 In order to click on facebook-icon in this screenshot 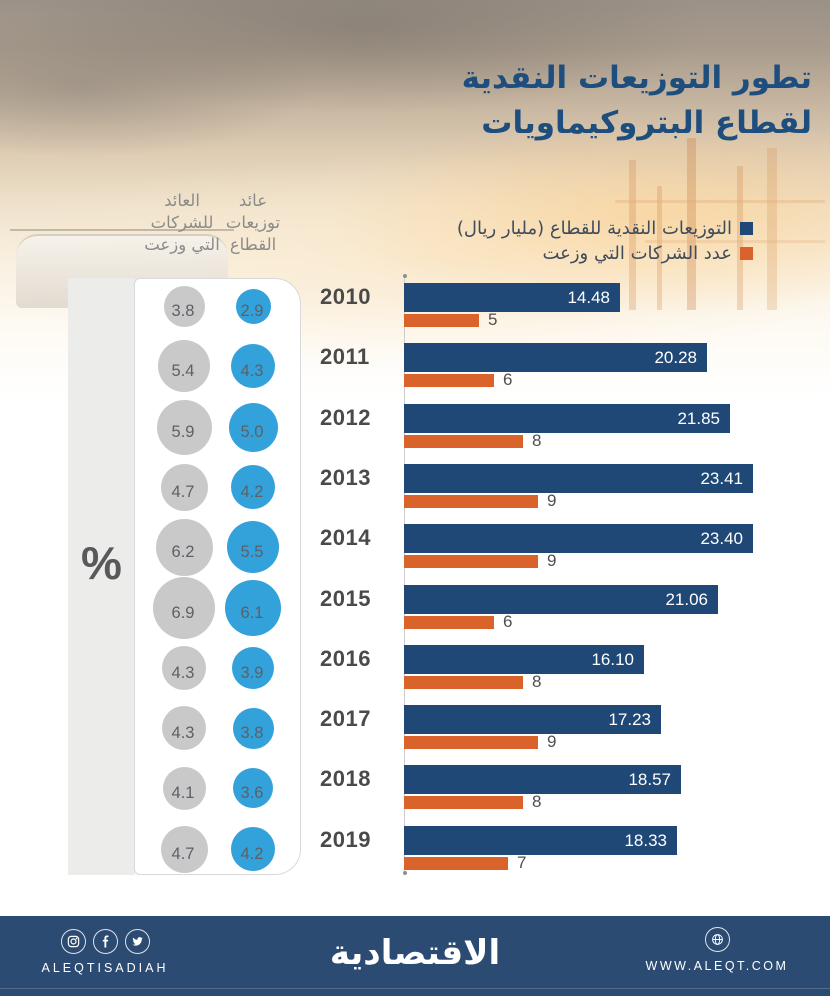, I will do `click(105, 941)`.